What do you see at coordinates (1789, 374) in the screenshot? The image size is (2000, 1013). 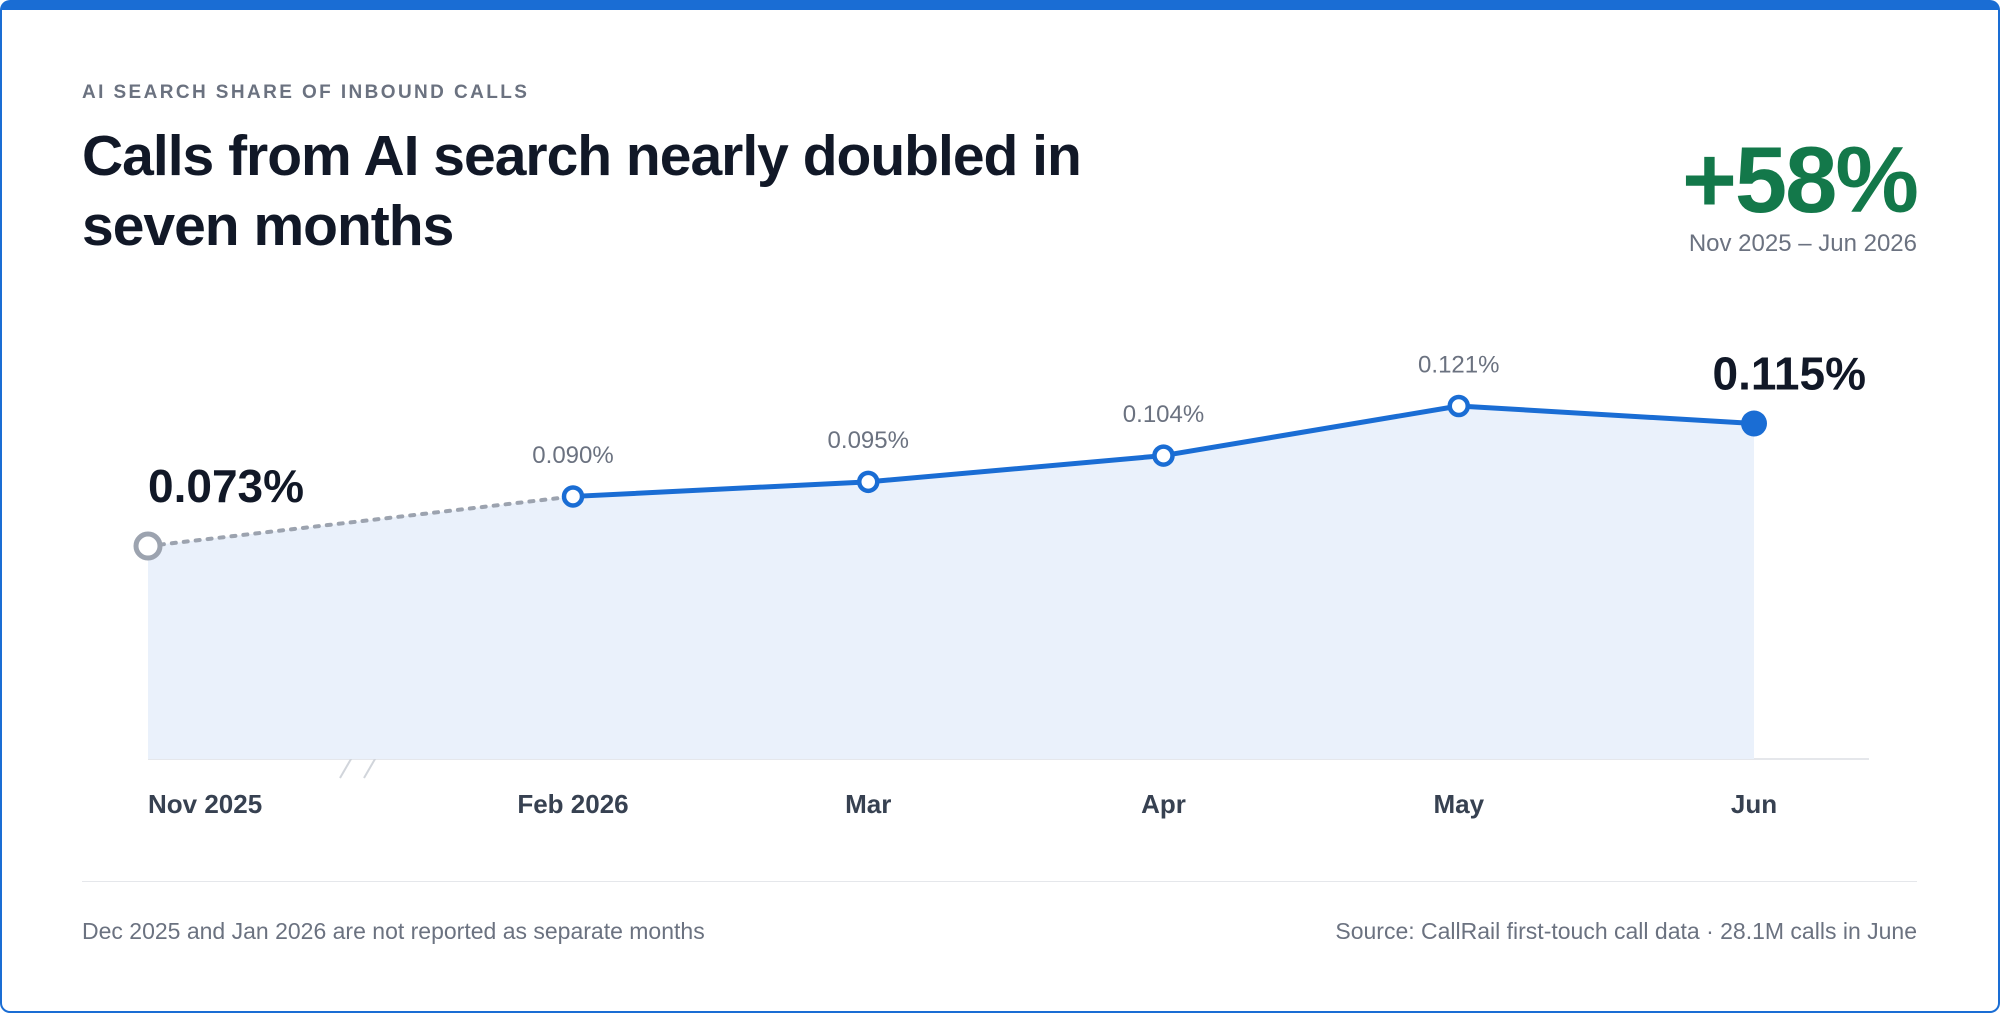 I see `value-label: 0.115%` at bounding box center [1789, 374].